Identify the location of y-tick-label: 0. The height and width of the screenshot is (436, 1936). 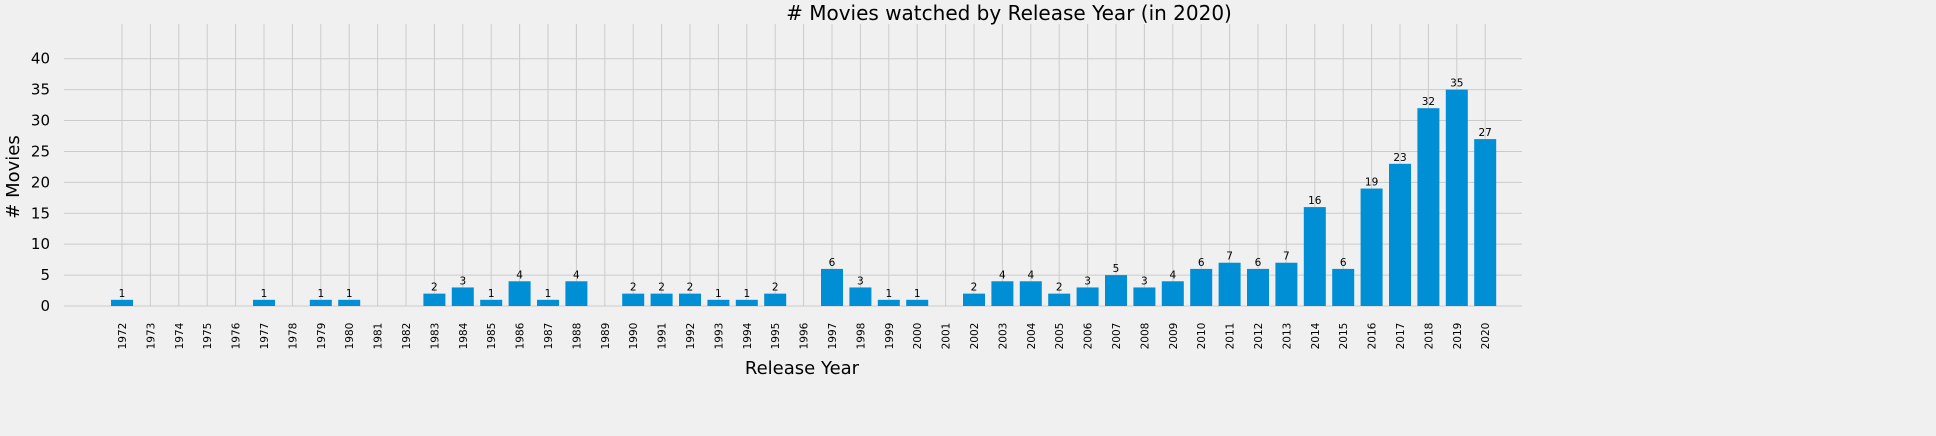
(45, 306).